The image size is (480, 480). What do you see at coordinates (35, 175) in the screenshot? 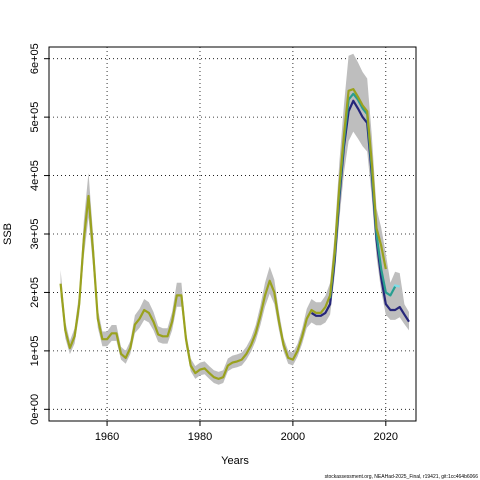
I see `y-tick-label: 4e+05` at bounding box center [35, 175].